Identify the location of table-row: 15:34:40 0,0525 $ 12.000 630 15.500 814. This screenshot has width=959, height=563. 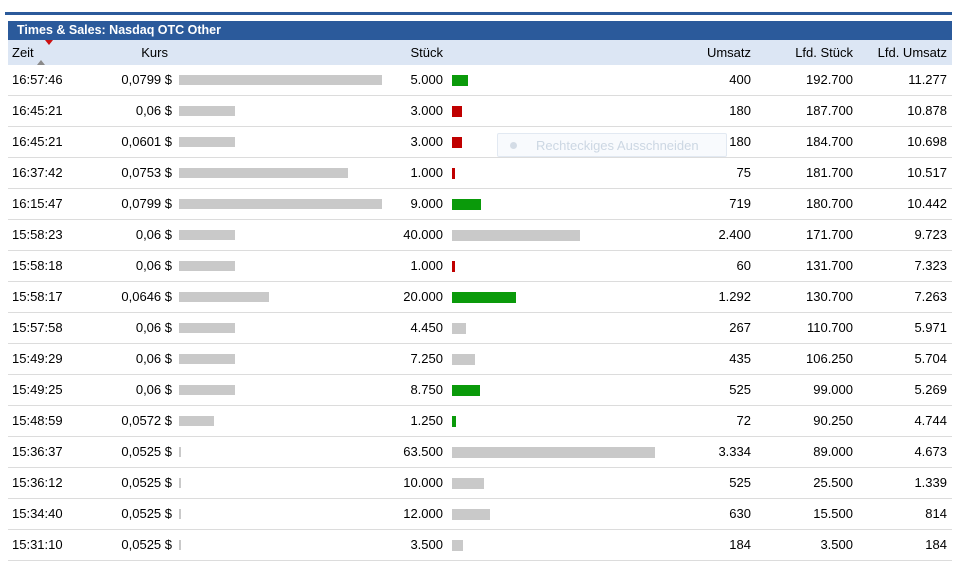
(480, 514).